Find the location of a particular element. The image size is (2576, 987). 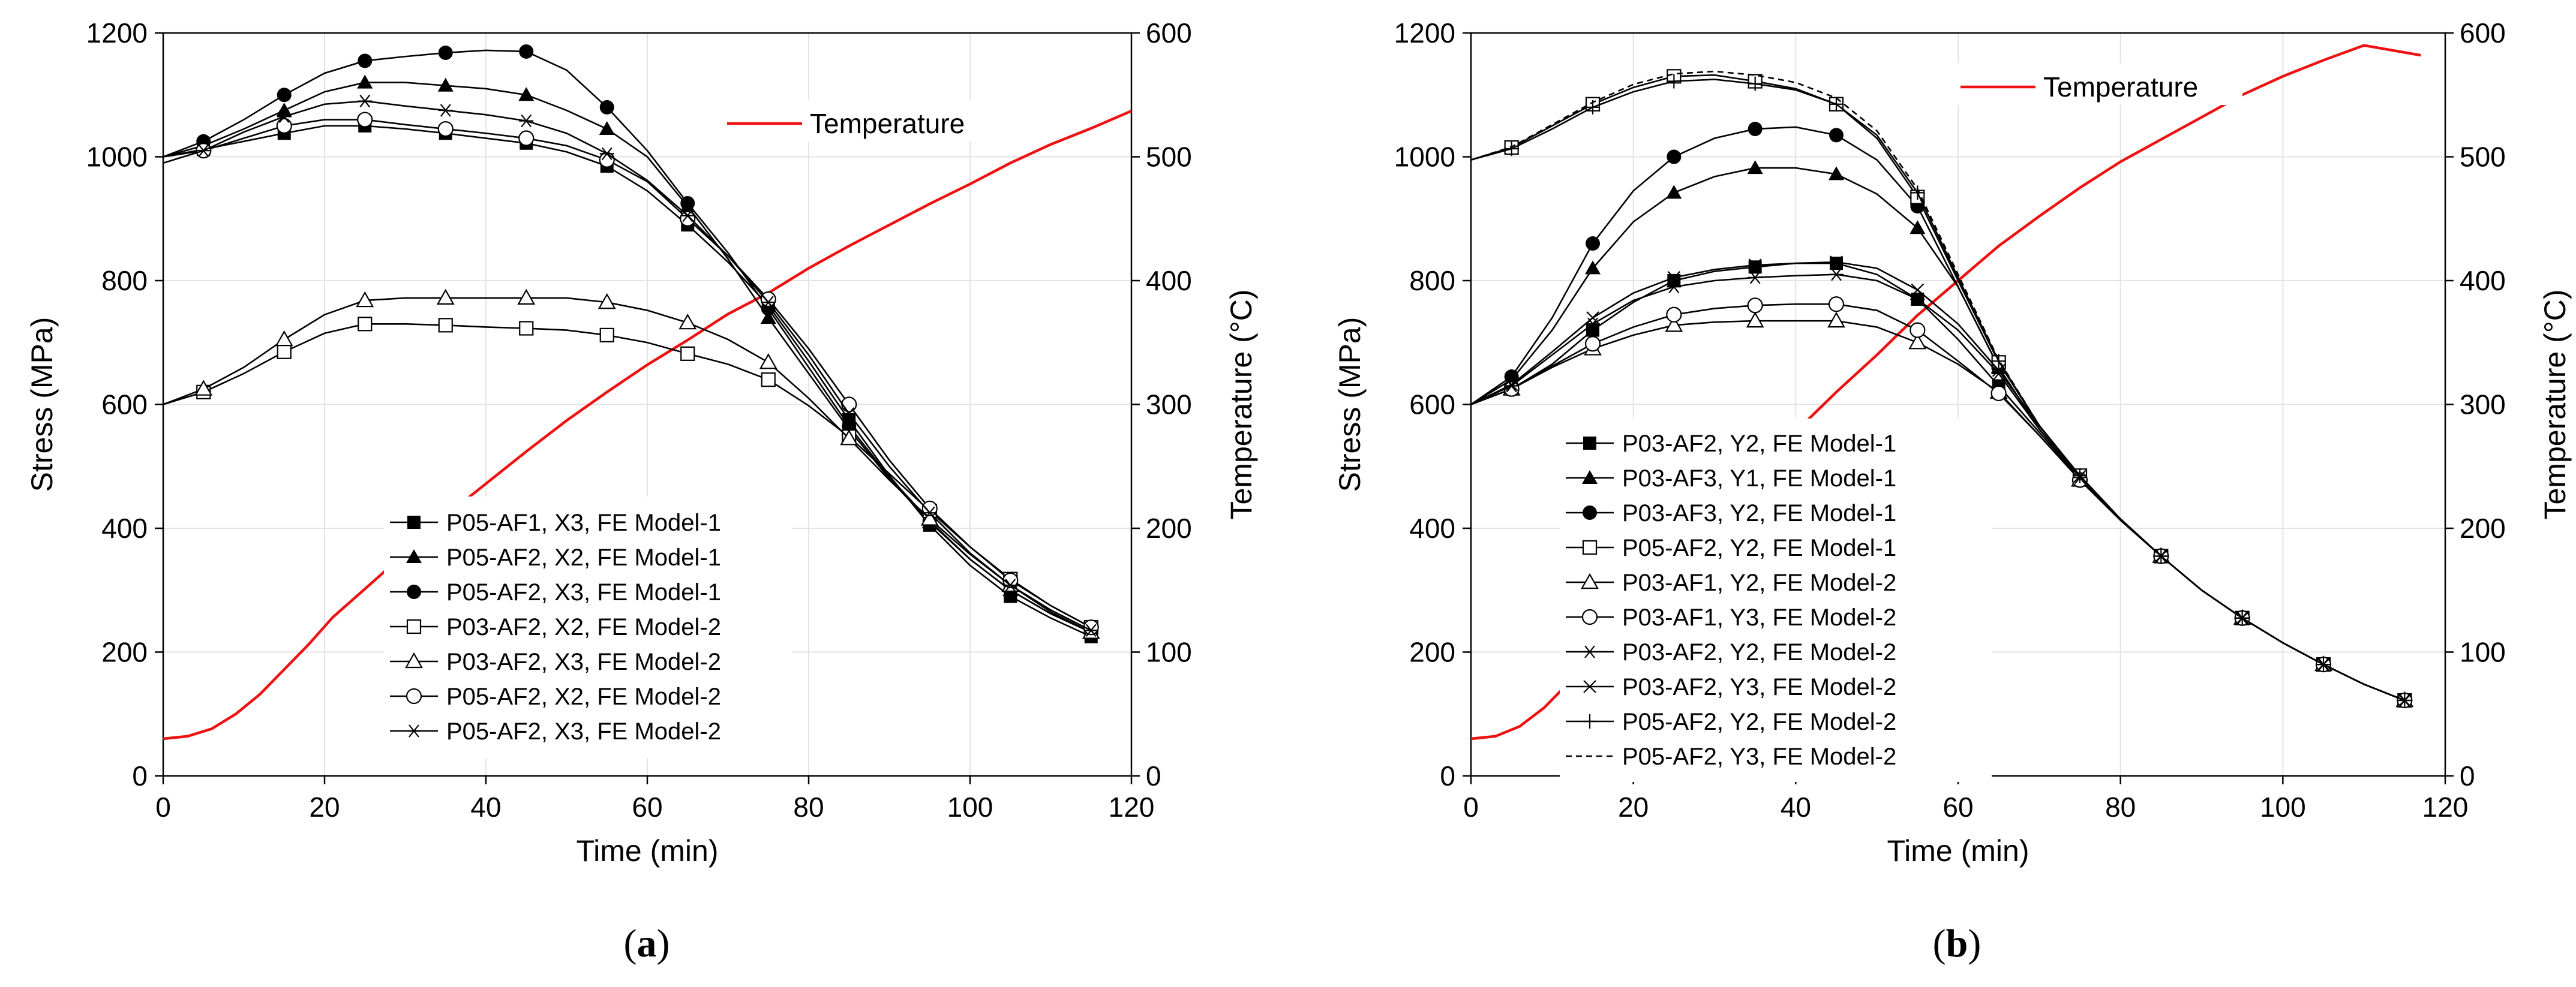

panel-letter: b is located at coordinates (1957, 943).